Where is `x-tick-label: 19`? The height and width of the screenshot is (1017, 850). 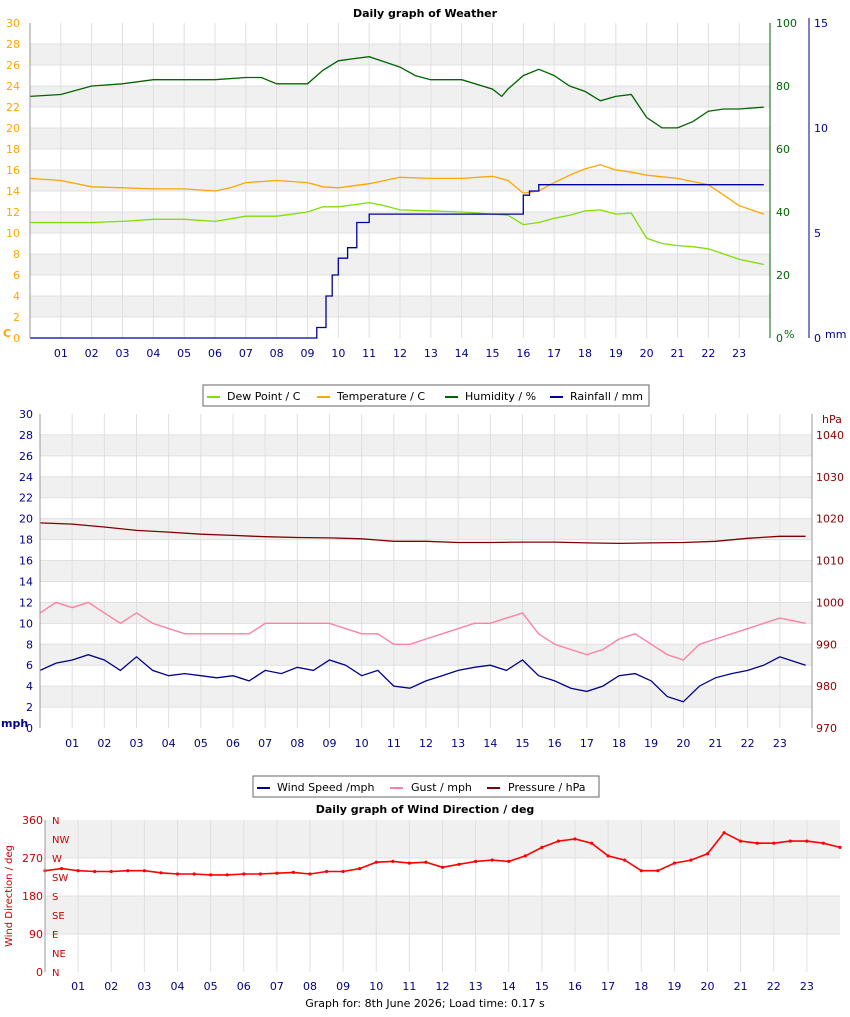
x-tick-label: 19 is located at coordinates (616, 353).